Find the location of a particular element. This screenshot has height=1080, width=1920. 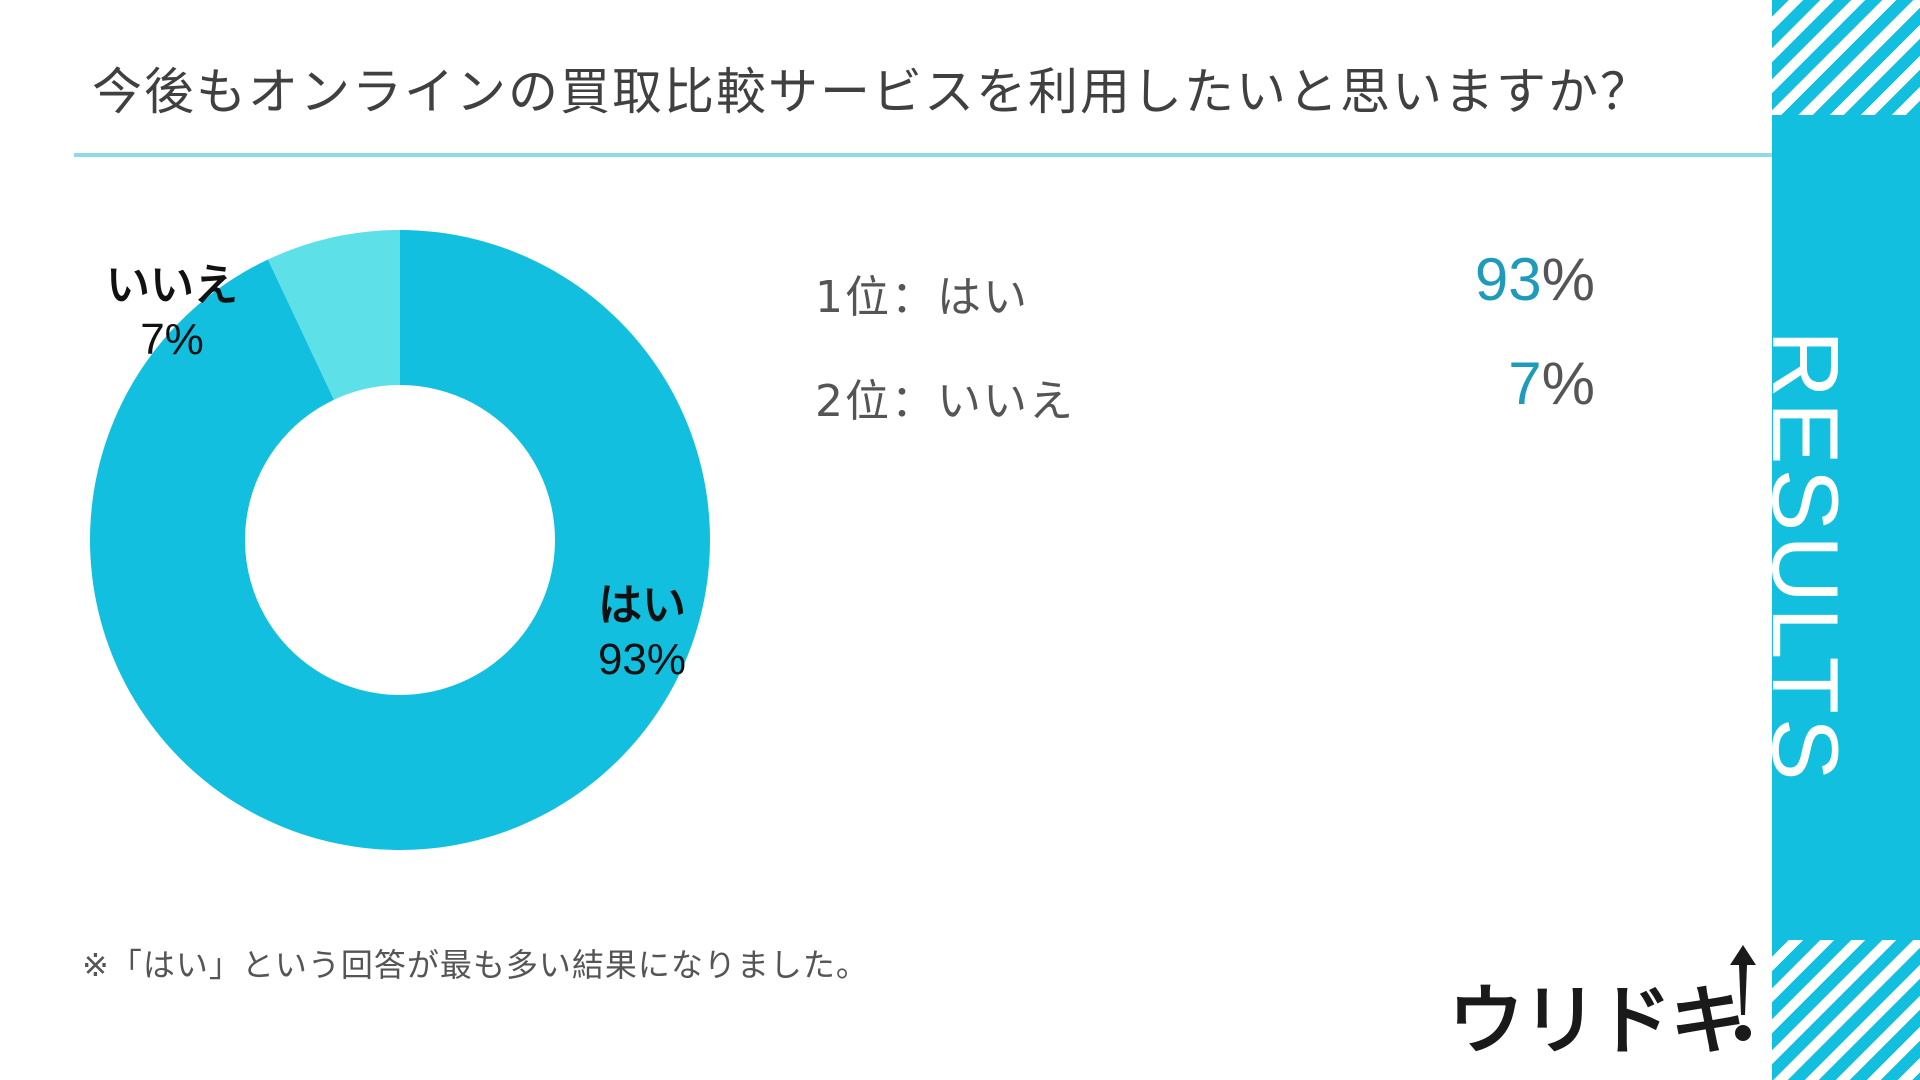

ranking-list: 1位：はい 93% 2位：いいえ 7% is located at coordinates (1205, 349).